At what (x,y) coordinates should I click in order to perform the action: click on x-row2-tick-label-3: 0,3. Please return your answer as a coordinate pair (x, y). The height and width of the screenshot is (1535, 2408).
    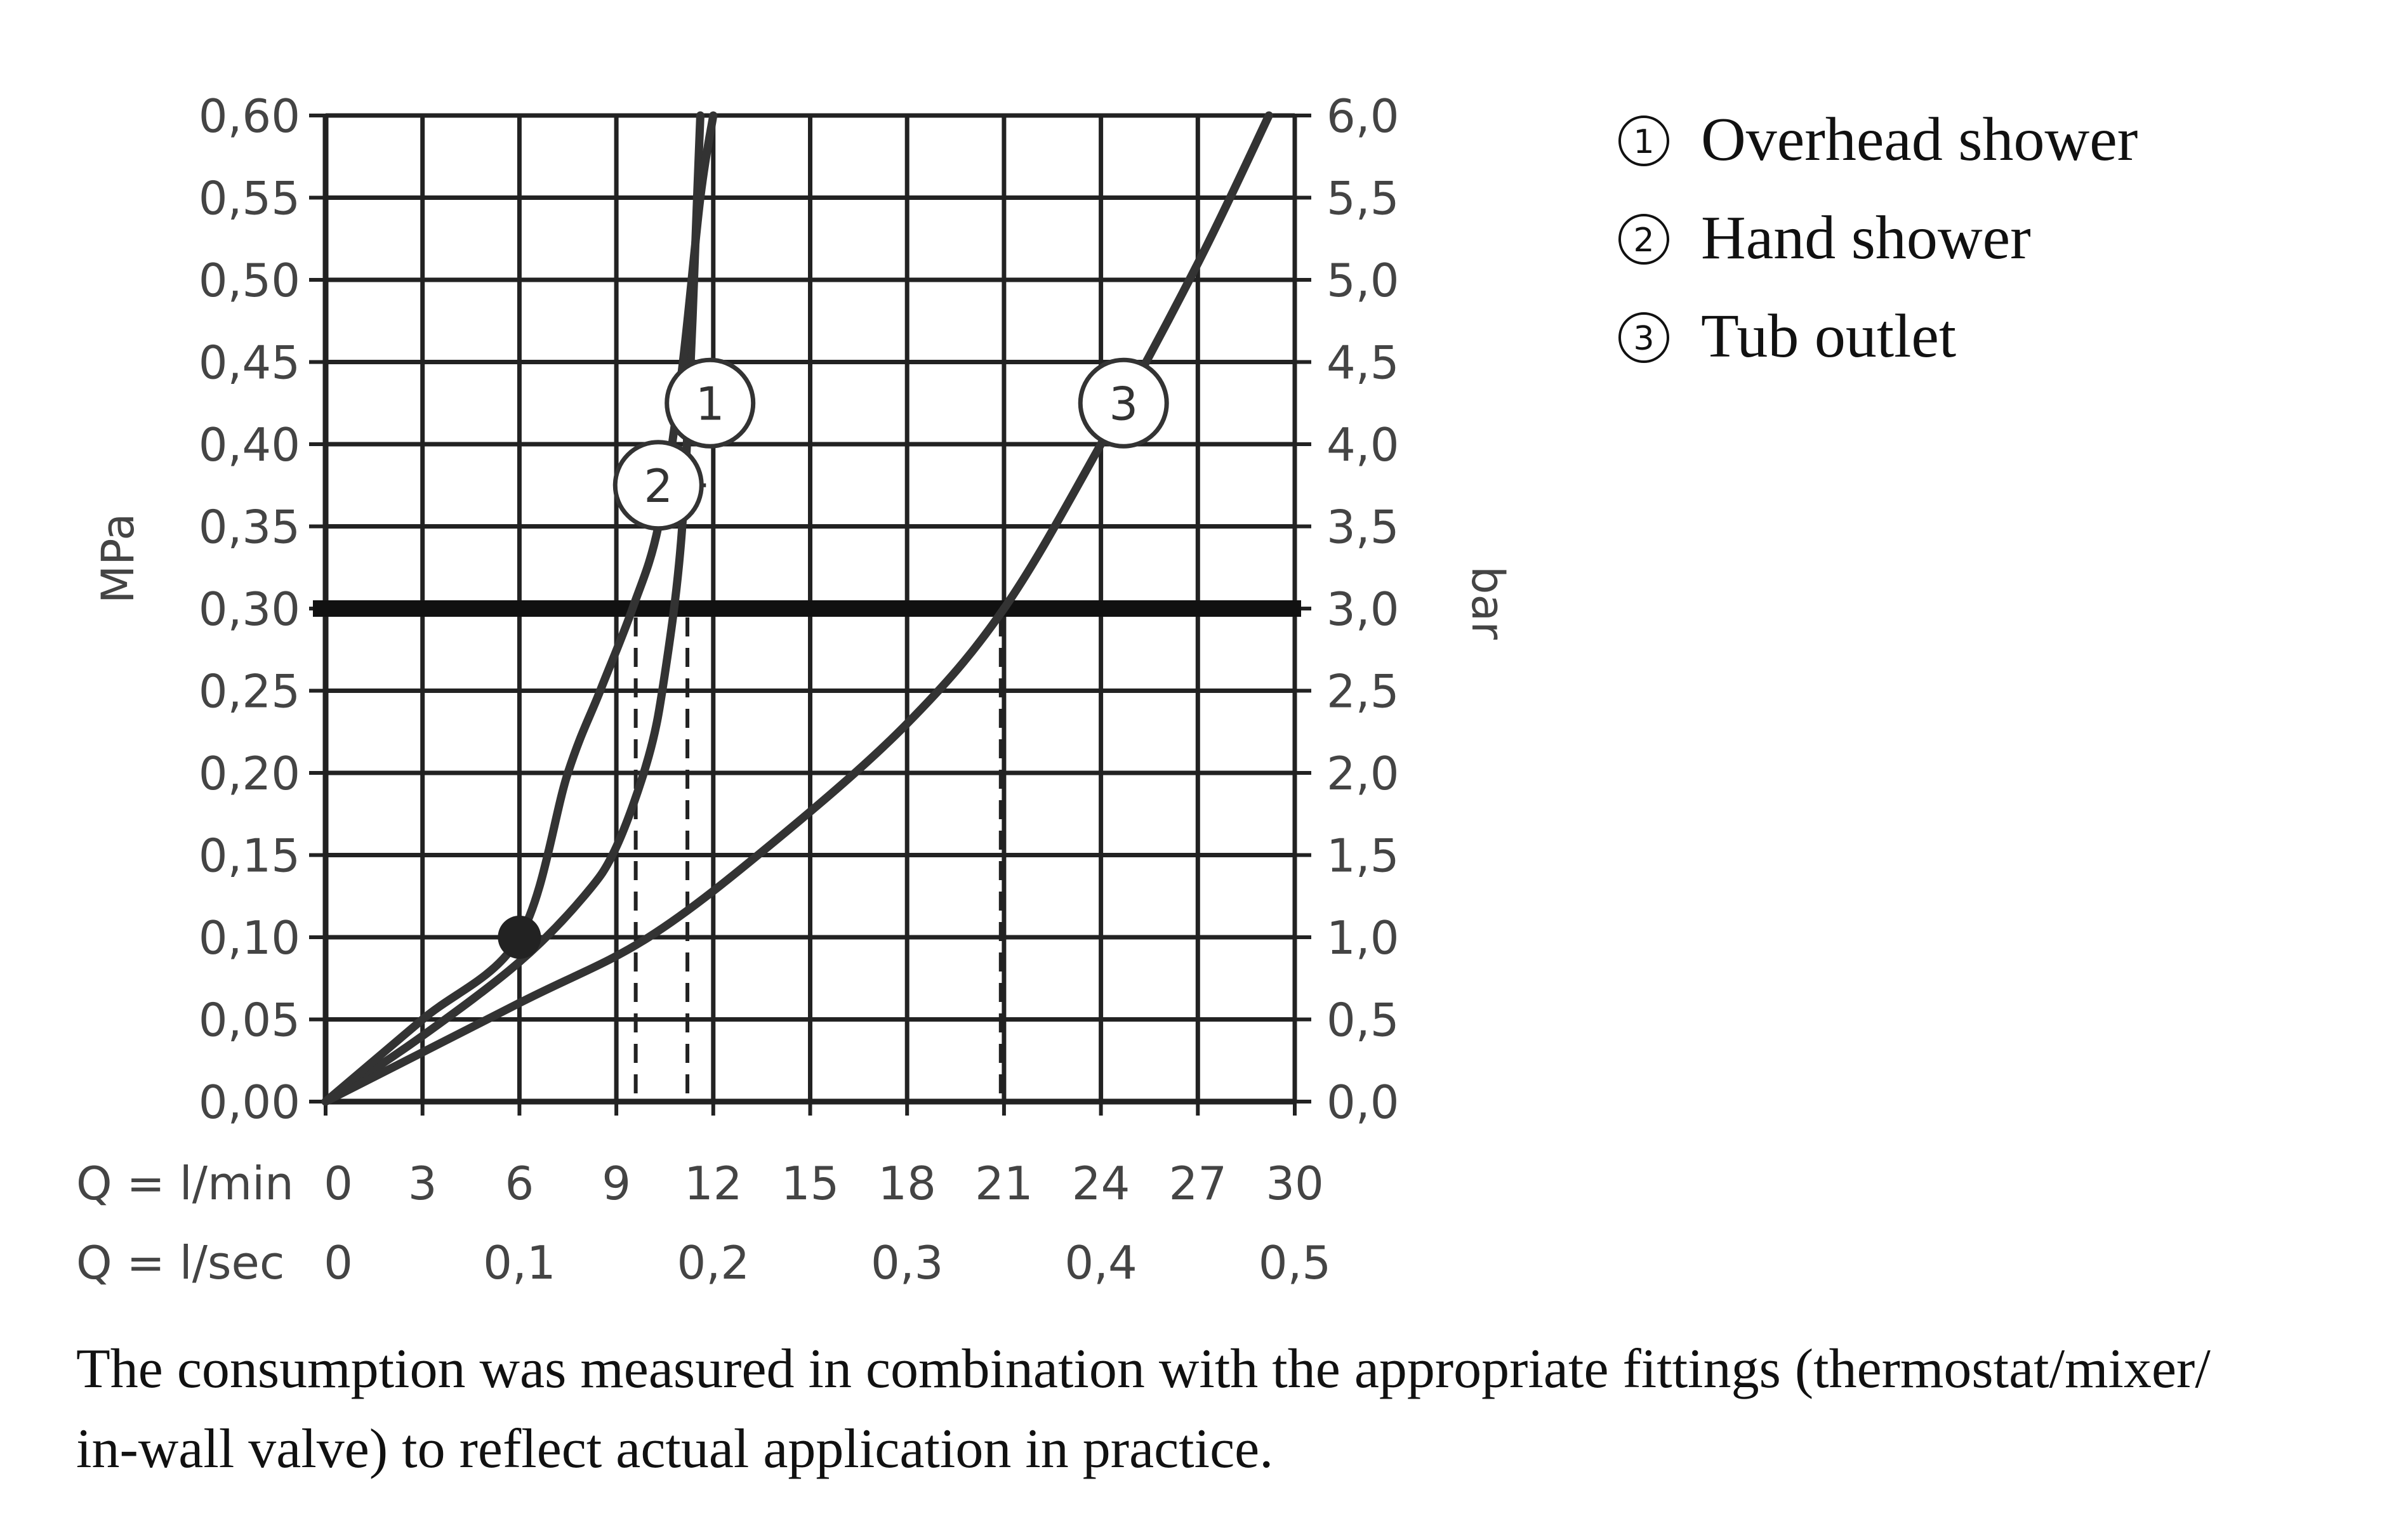
    Looking at the image, I should click on (907, 1262).